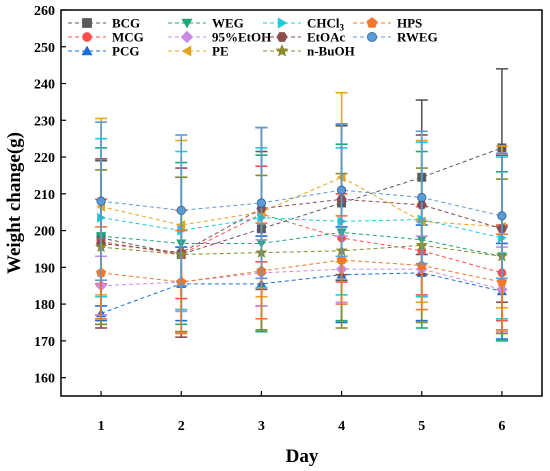 Image resolution: width=550 pixels, height=471 pixels. What do you see at coordinates (44, 48) in the screenshot?
I see `y-tick-label: 250` at bounding box center [44, 48].